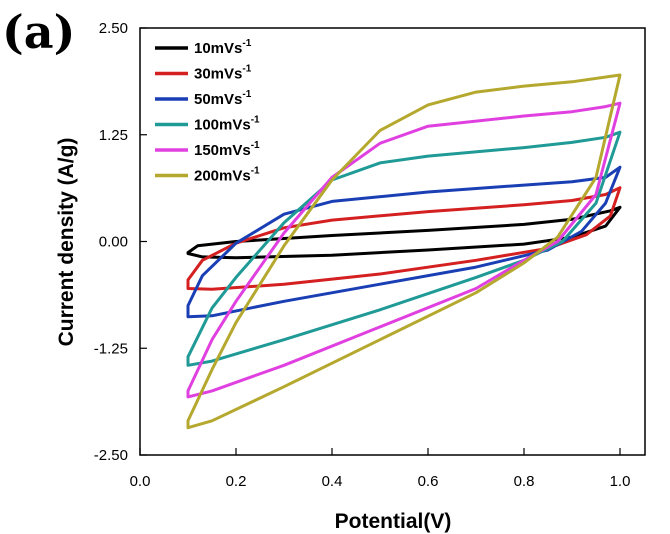  Describe the element at coordinates (393, 521) in the screenshot. I see `x-axis-title: Potential(V)` at that location.